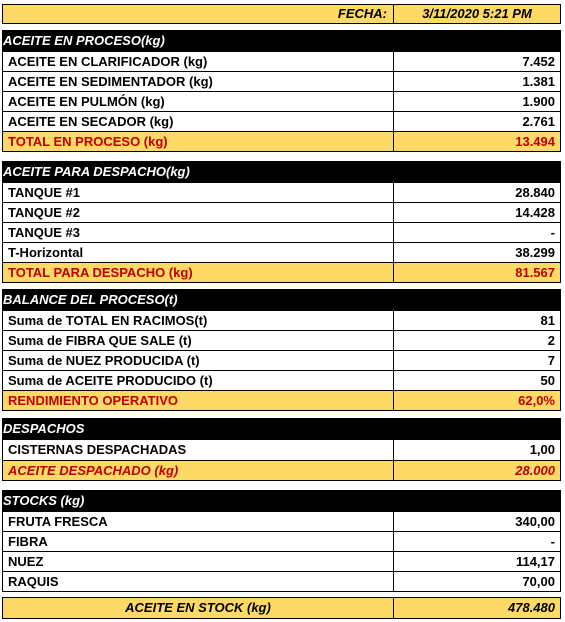  I want to click on row-label: Suma de TOTAL EN RACIMOS(t), so click(198, 320).